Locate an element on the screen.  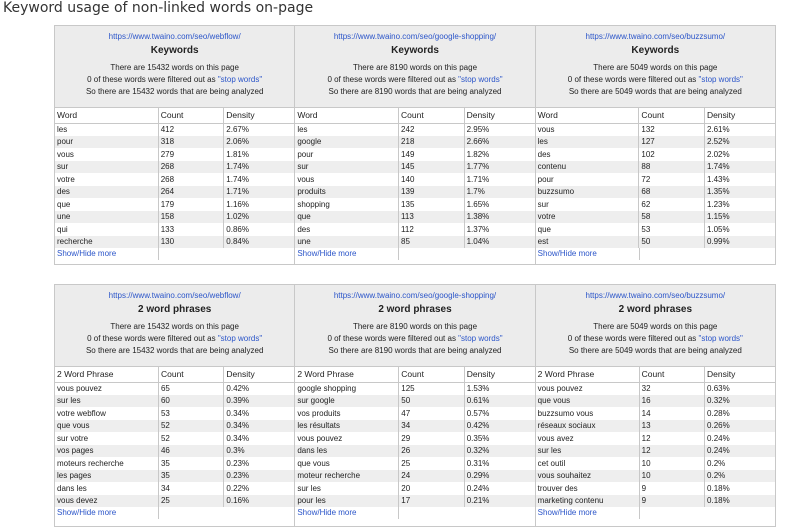
cell-term: pour is located at coordinates (347, 154).